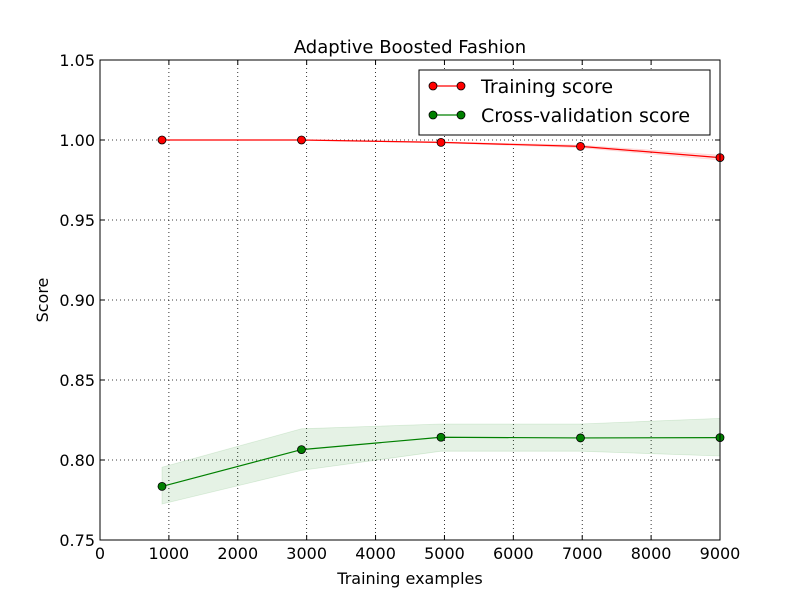 Image resolution: width=800 pixels, height=600 pixels. Describe the element at coordinates (651, 553) in the screenshot. I see `x-tick-label: 8000` at that location.